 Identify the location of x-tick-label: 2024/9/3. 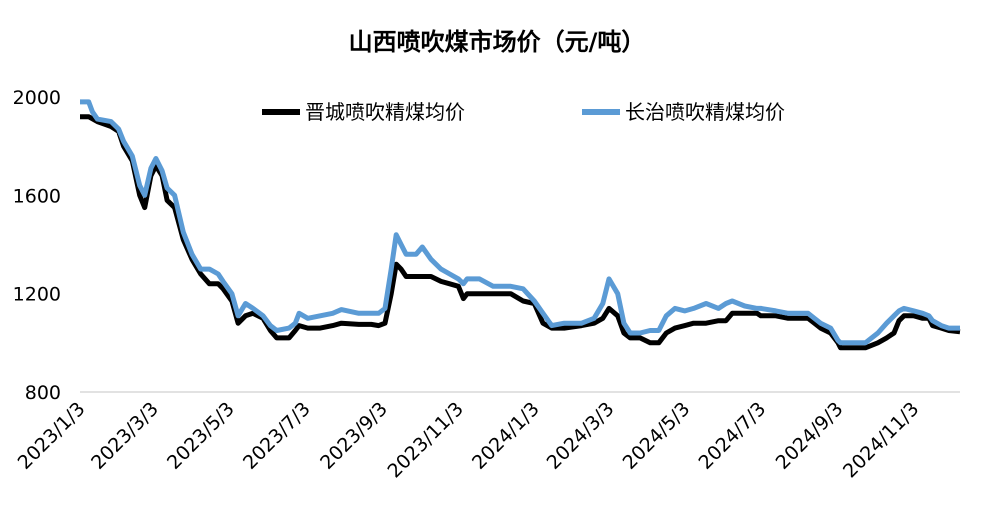
(810, 436).